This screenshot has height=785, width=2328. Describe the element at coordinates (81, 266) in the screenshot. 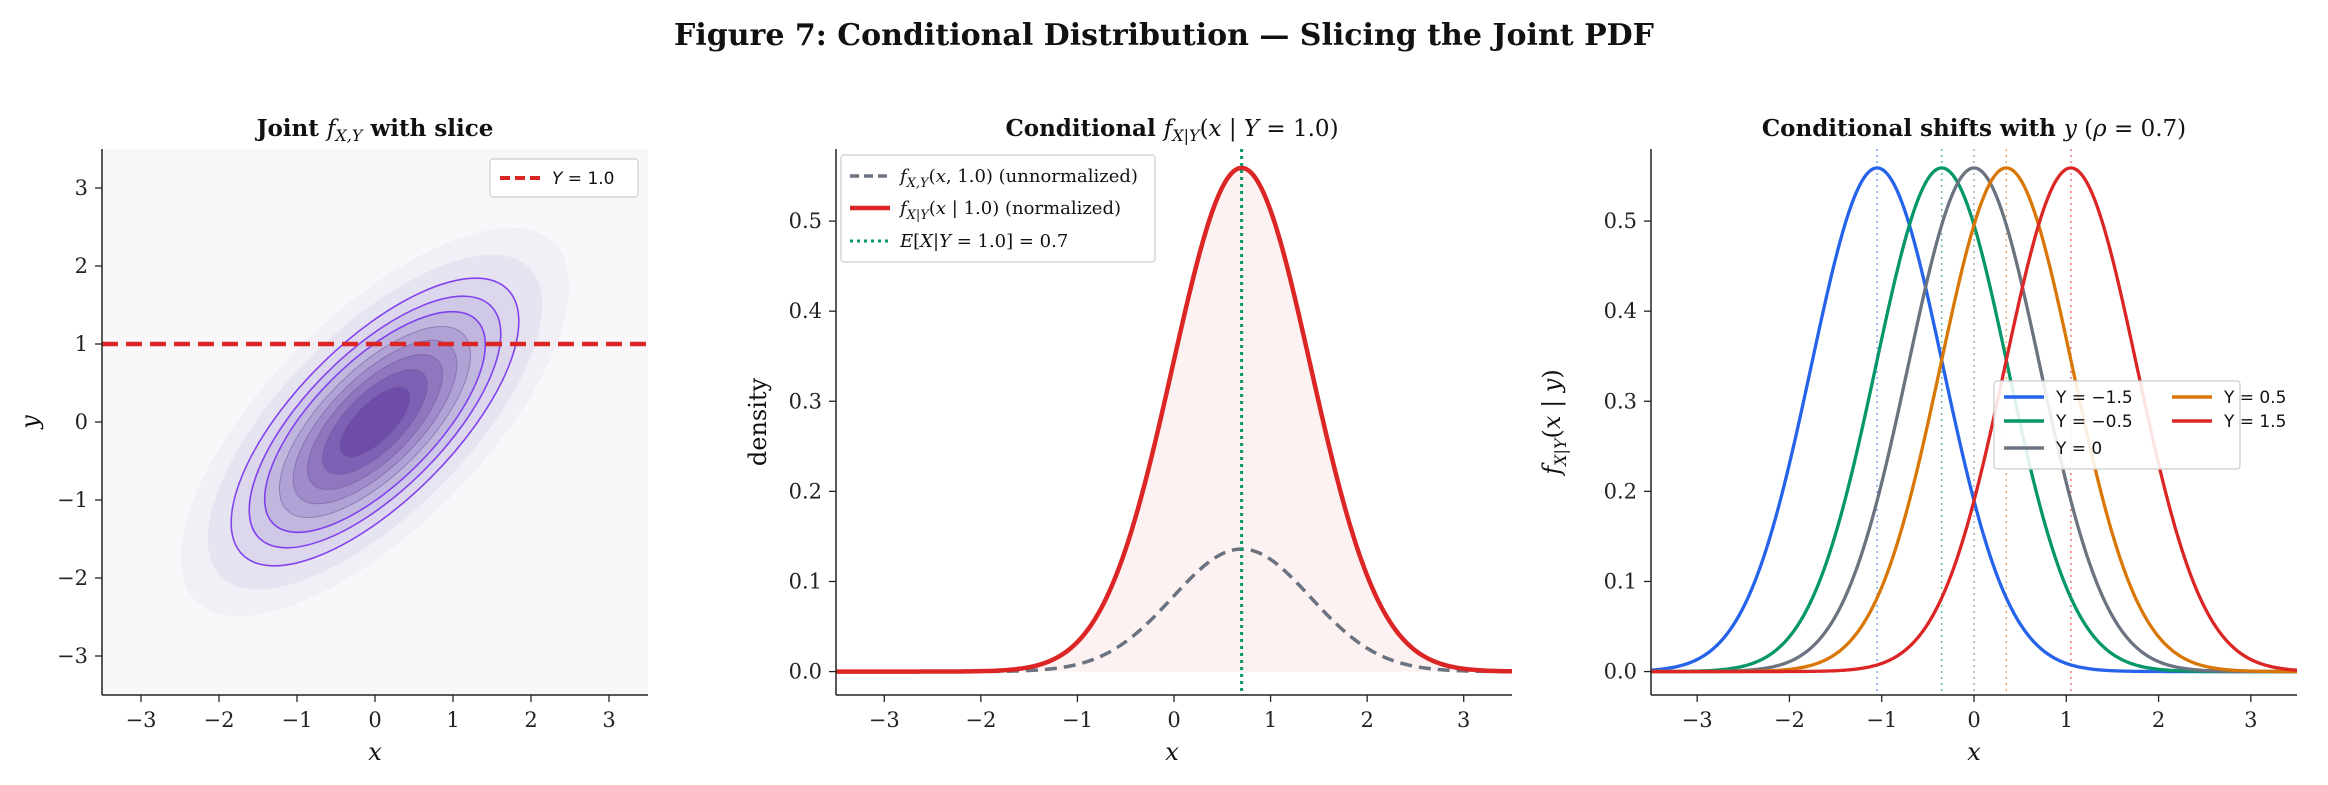

I see `y-tick-label: 2` at that location.